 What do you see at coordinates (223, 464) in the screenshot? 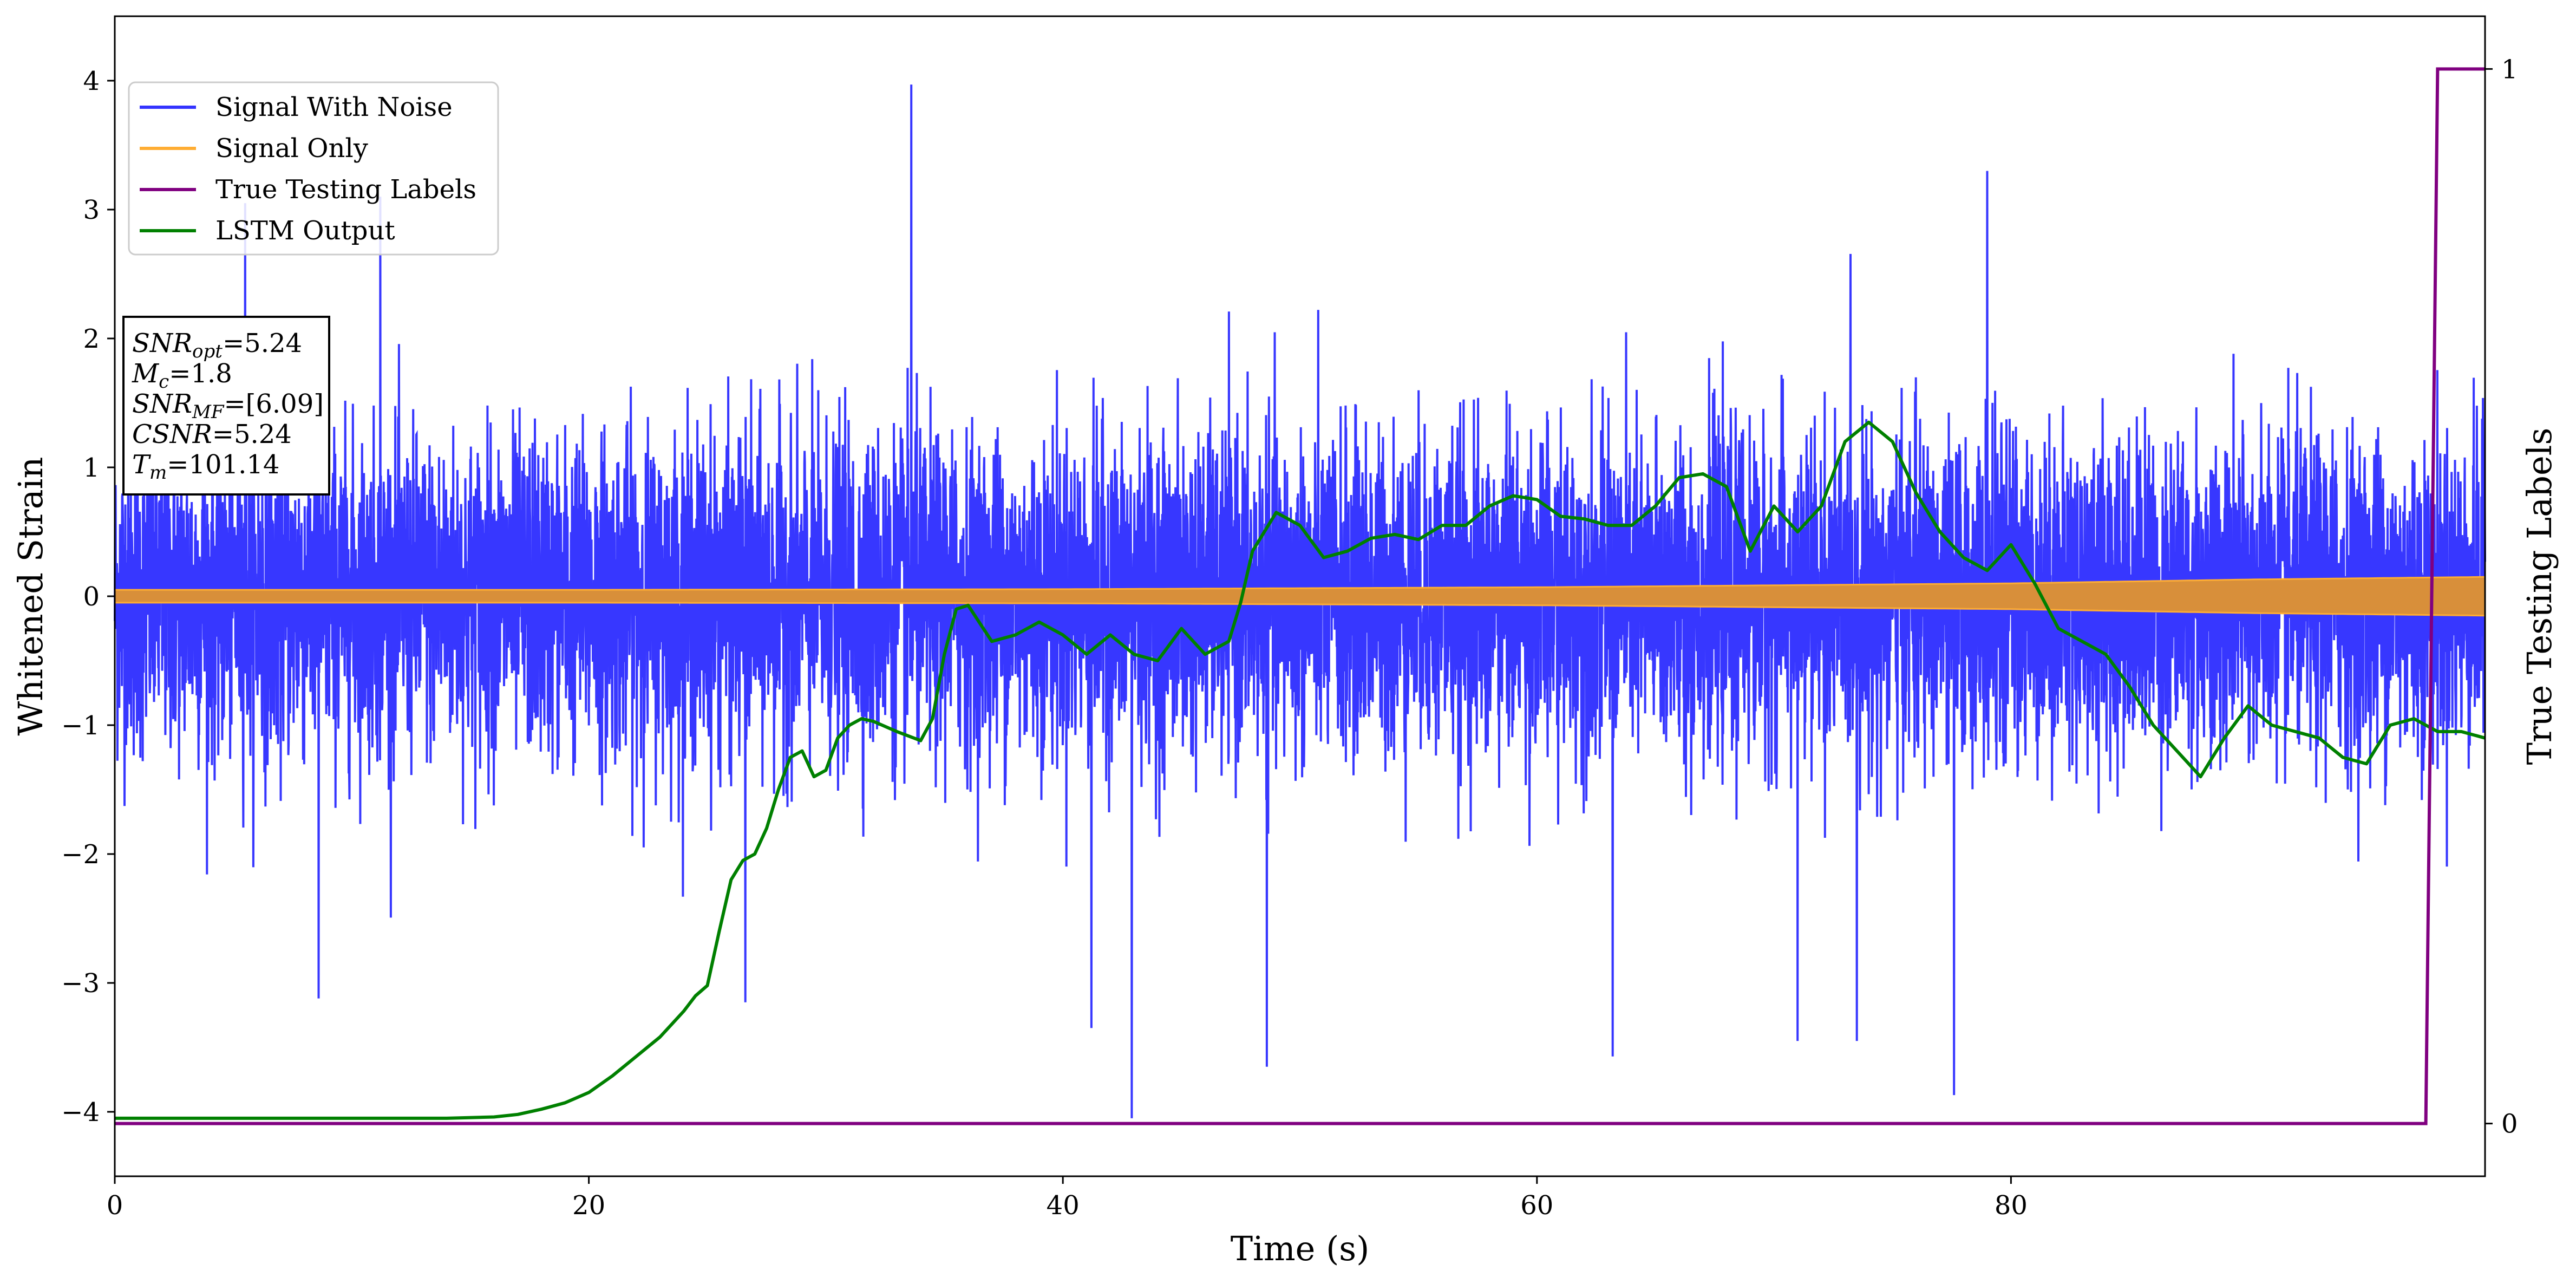
I see `info-line-value: =101.14` at bounding box center [223, 464].